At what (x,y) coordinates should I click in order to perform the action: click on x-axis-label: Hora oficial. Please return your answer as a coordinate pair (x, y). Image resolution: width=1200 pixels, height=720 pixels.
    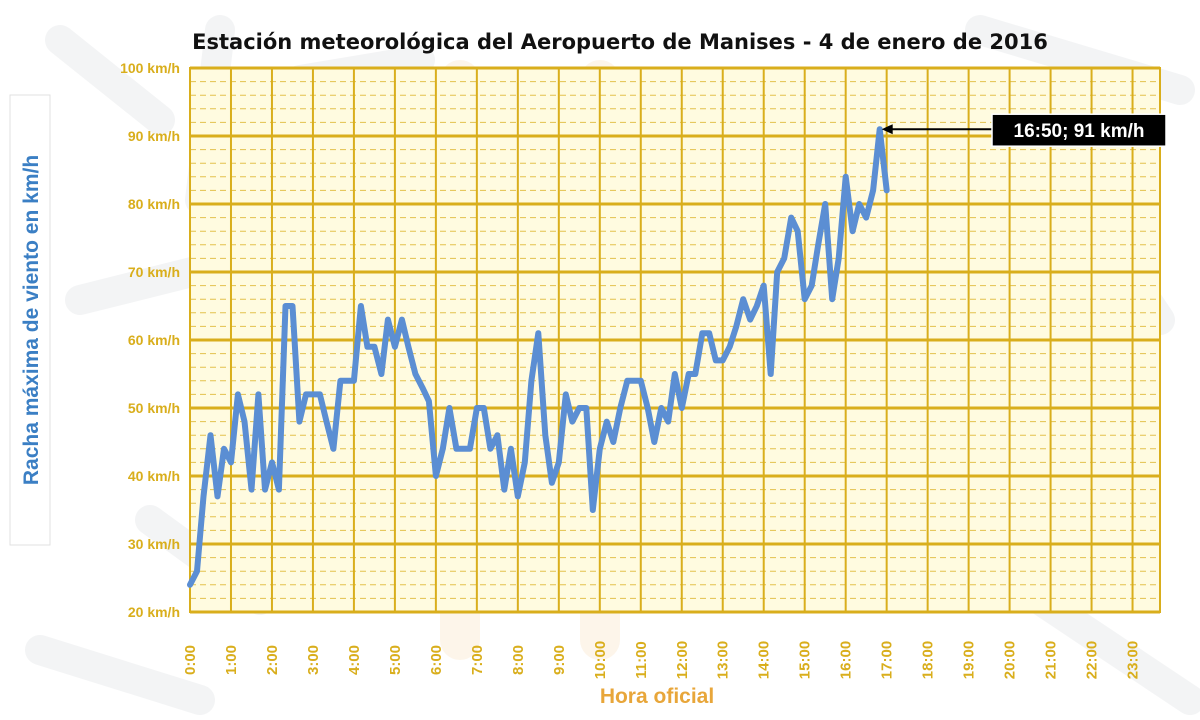
    Looking at the image, I should click on (657, 696).